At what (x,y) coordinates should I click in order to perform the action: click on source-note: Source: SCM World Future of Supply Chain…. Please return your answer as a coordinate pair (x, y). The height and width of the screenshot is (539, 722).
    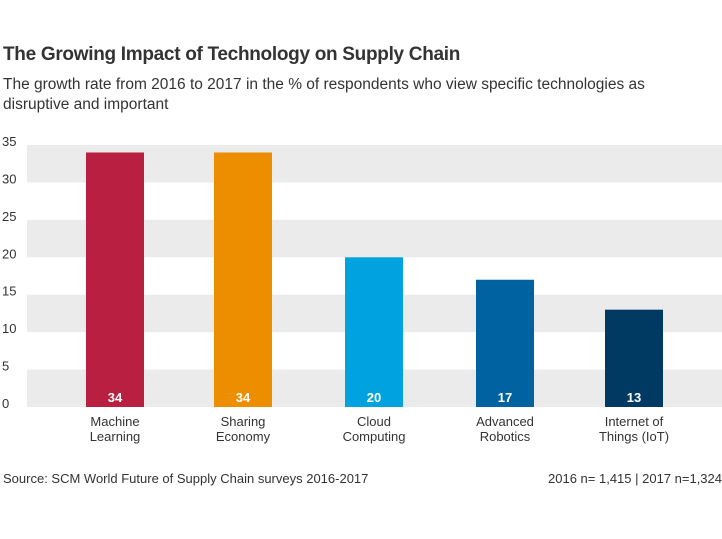
    Looking at the image, I should click on (186, 478).